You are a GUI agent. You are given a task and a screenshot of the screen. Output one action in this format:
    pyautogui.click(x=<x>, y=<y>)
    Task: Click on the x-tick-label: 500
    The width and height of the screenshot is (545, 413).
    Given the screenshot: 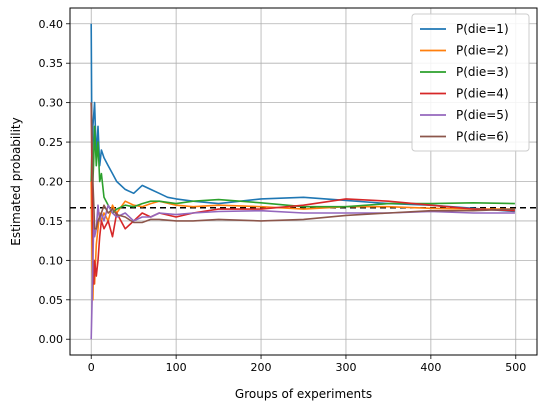 What is the action you would take?
    pyautogui.click(x=515, y=367)
    